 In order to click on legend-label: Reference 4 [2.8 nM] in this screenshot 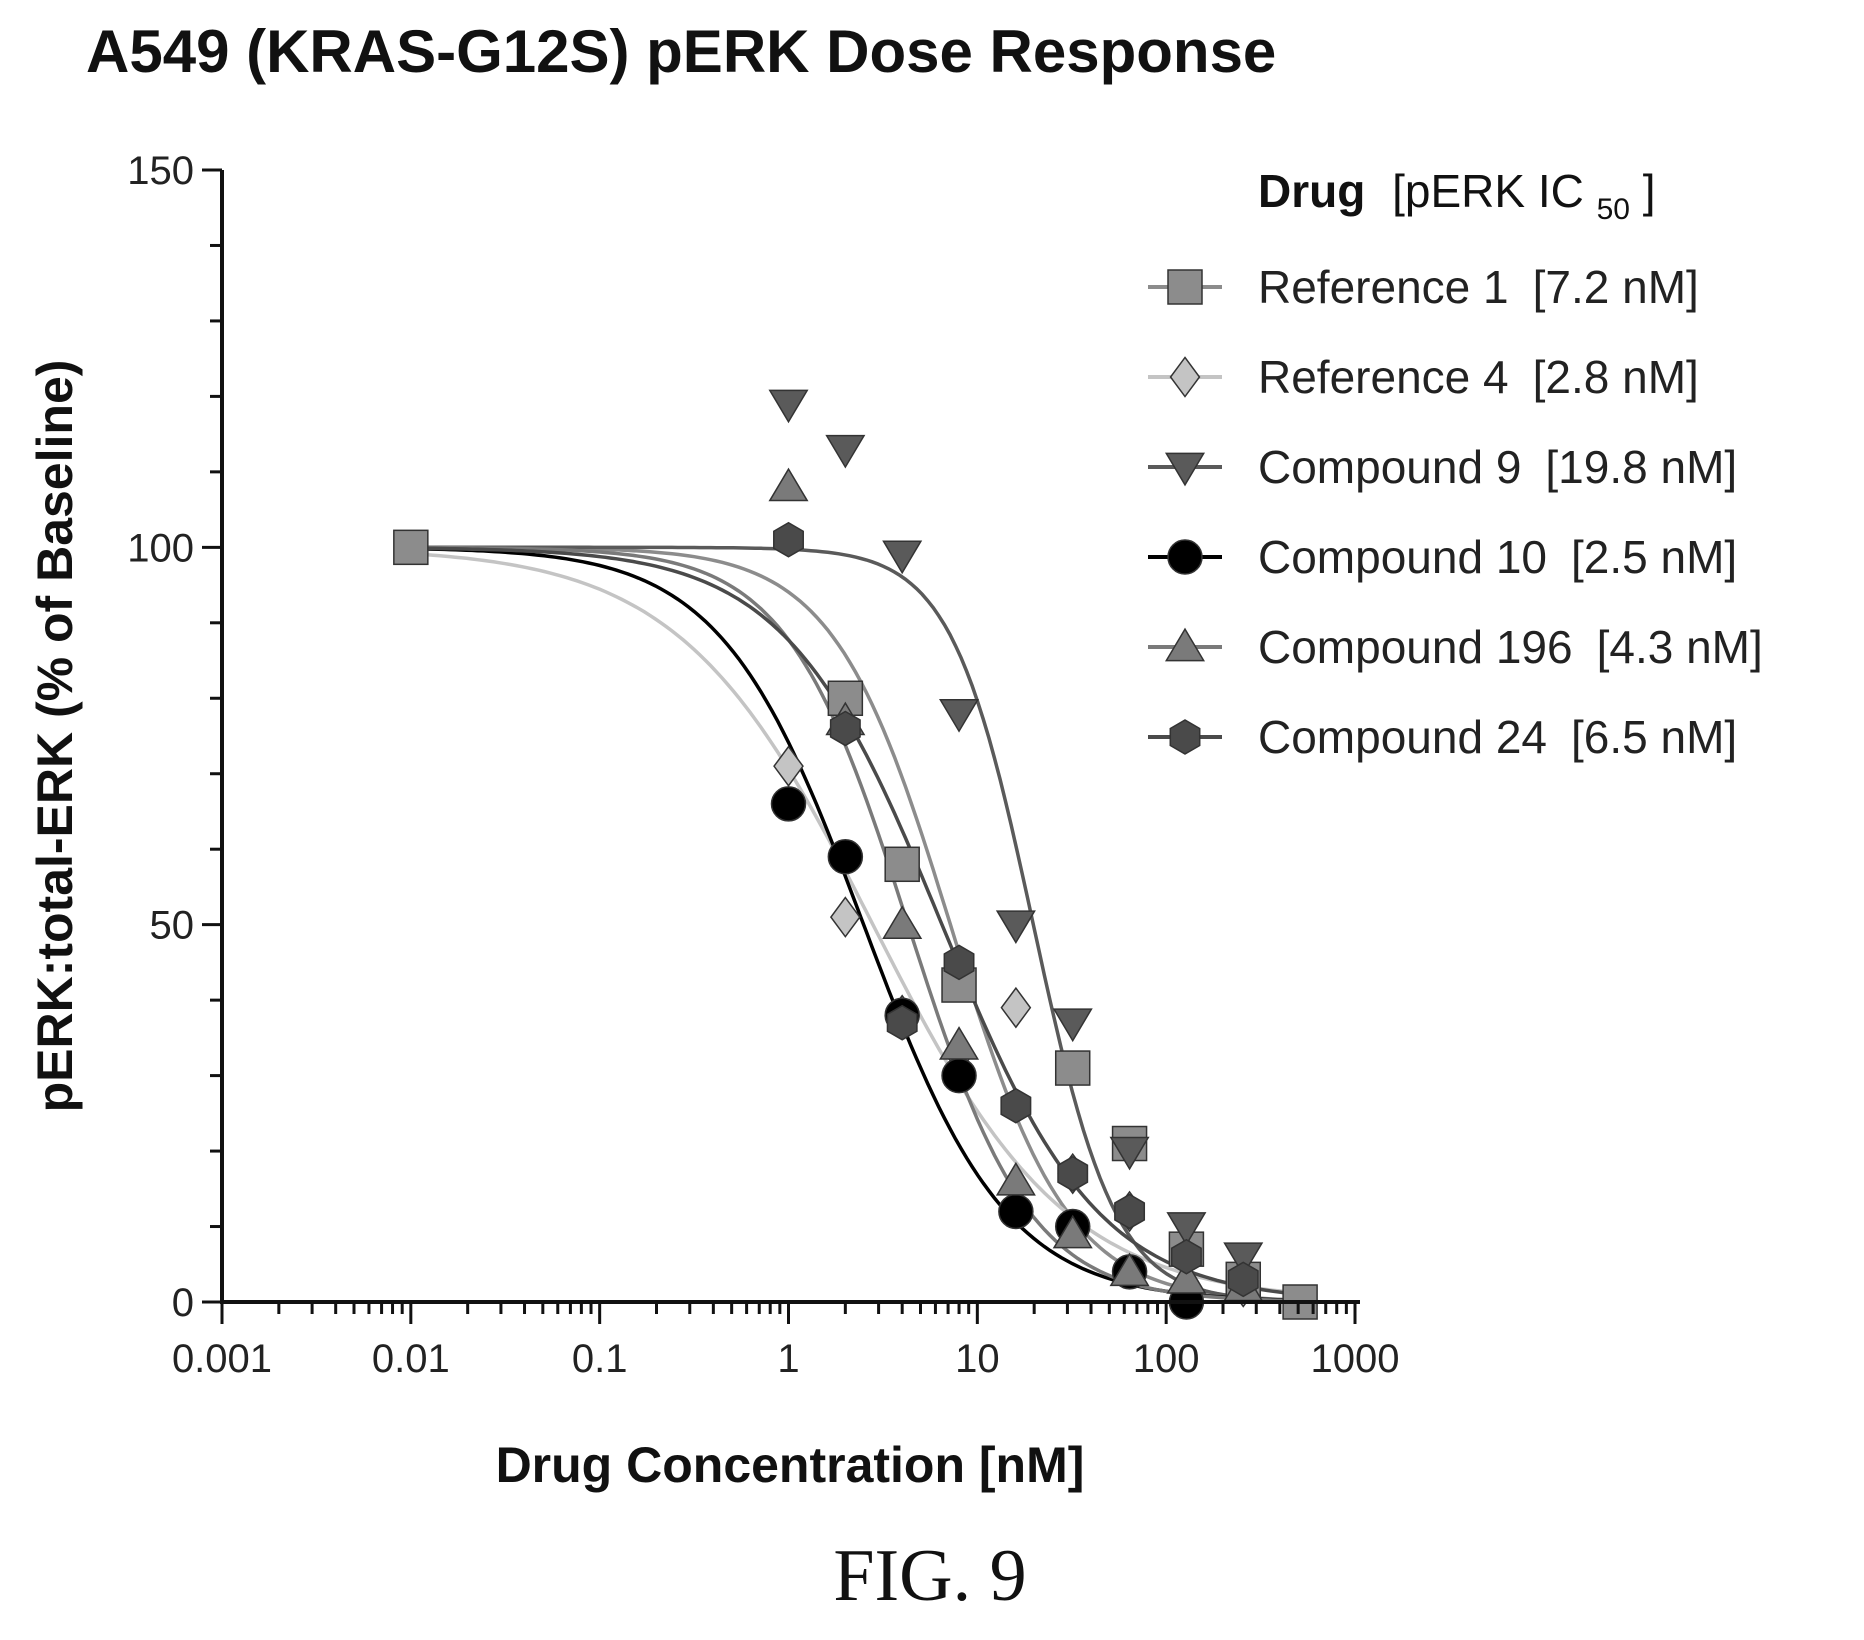, I will do `click(1478, 377)`.